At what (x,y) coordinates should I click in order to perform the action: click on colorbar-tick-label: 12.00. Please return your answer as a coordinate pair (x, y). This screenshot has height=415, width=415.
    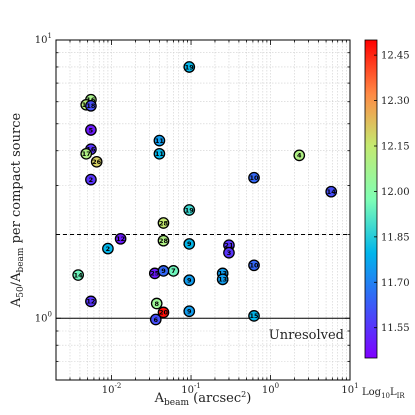
    Looking at the image, I should click on (395, 192).